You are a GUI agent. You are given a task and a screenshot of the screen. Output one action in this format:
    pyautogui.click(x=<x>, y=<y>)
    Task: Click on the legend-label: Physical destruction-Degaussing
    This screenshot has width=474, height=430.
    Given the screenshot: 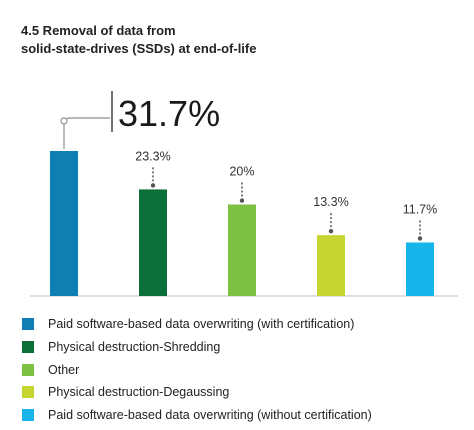 What is the action you would take?
    pyautogui.click(x=139, y=392)
    